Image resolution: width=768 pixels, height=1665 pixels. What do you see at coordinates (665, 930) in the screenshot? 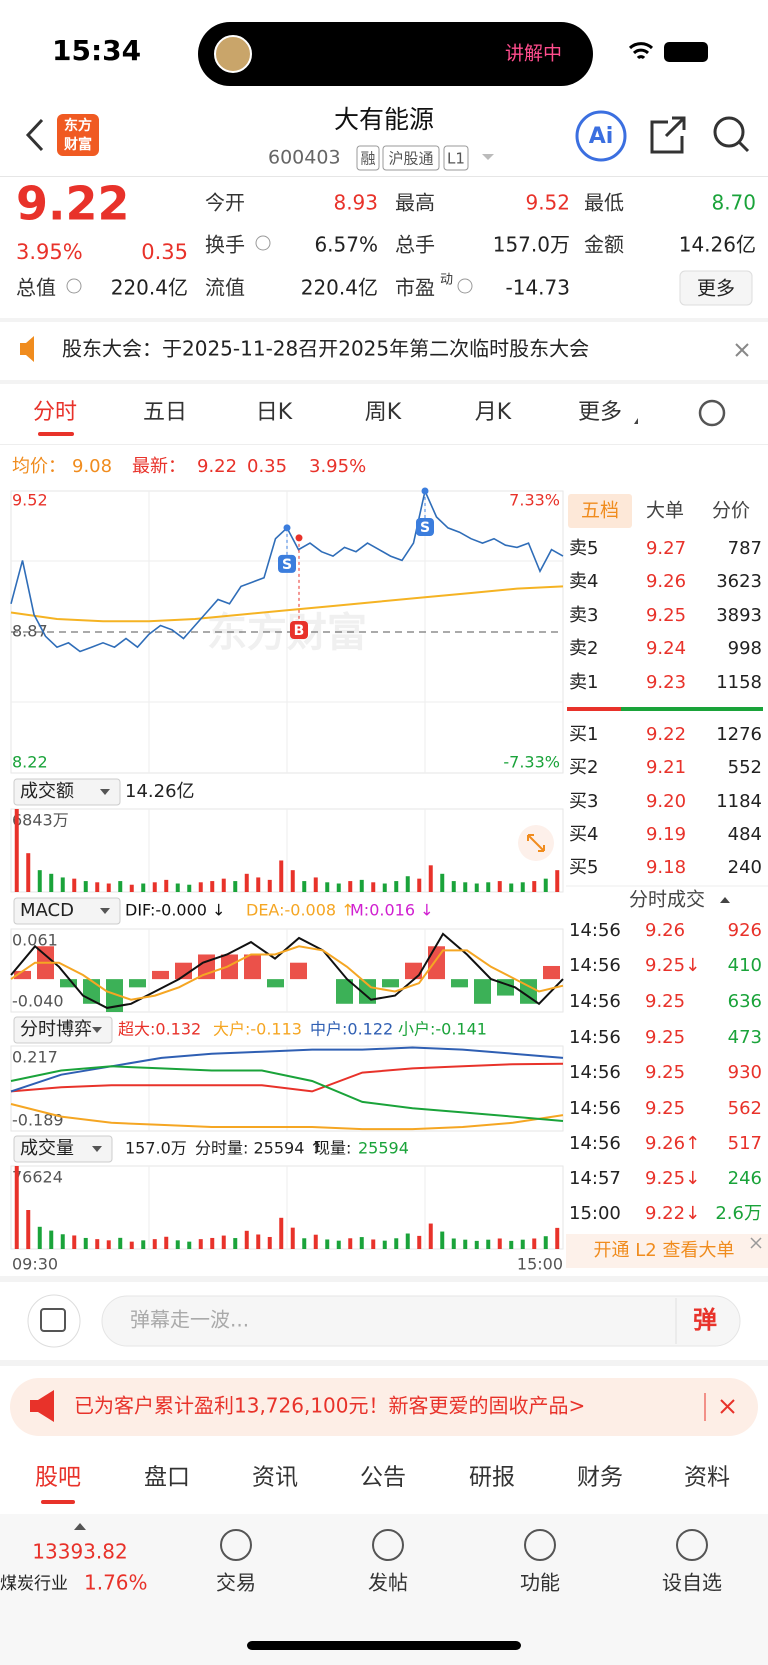
I see `trade-price: 9.26` at bounding box center [665, 930].